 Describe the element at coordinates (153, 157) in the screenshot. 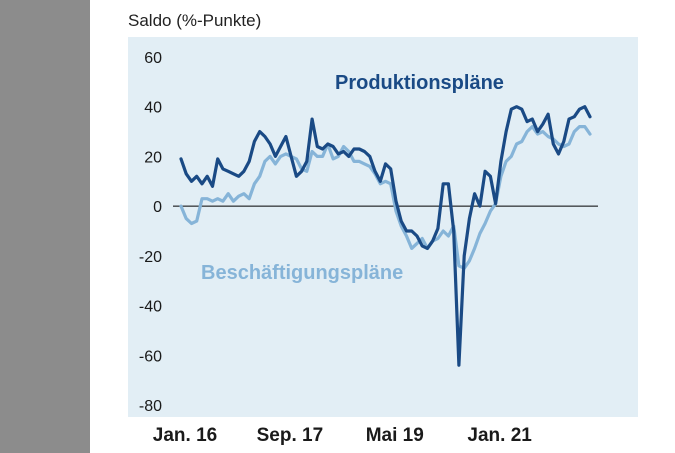

I see `y-tick-label: 20` at that location.